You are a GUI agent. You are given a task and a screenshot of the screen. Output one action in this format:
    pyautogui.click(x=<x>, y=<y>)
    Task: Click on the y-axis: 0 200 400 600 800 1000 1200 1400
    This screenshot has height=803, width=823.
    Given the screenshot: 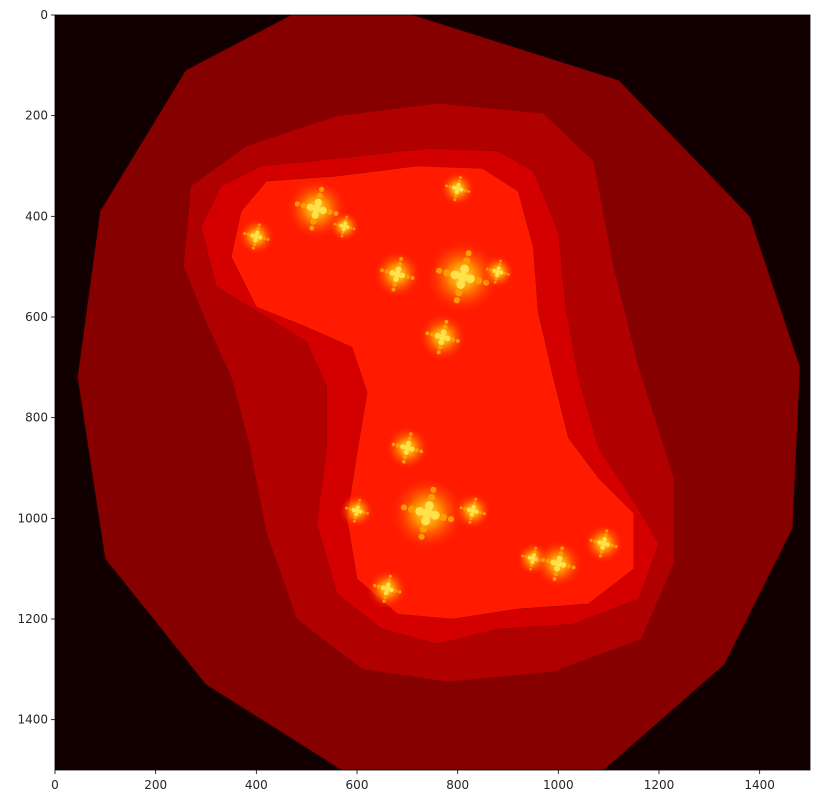 What is the action you would take?
    pyautogui.click(x=36, y=367)
    